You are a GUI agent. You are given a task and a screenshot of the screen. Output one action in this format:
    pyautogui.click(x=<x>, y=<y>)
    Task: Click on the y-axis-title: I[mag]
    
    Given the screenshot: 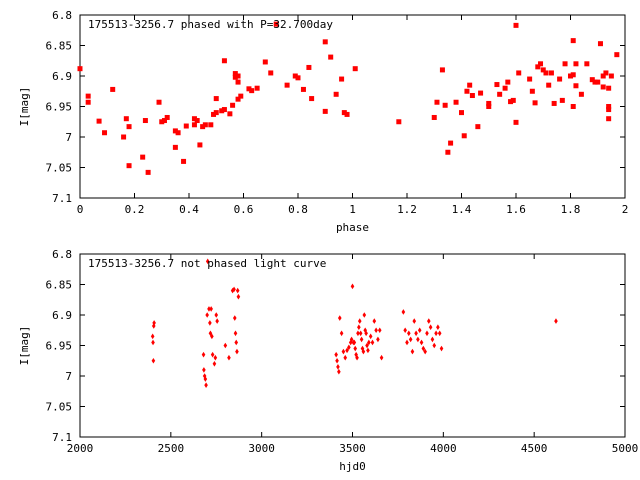 What is the action you would take?
    pyautogui.click(x=24, y=107)
    